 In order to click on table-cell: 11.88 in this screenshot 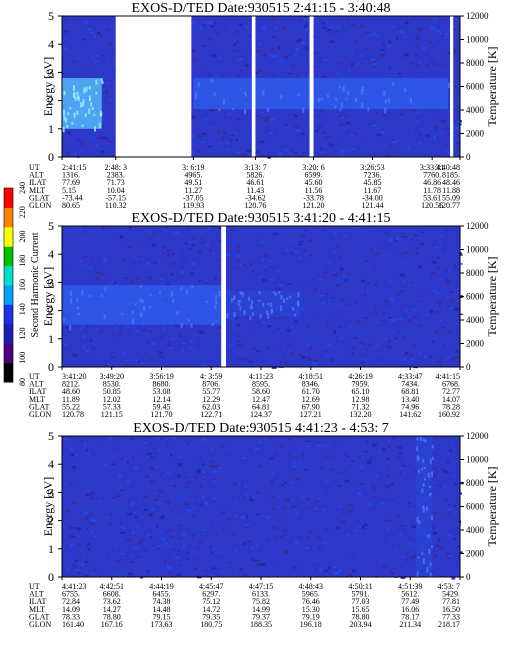, I will do `click(451, 190)`.